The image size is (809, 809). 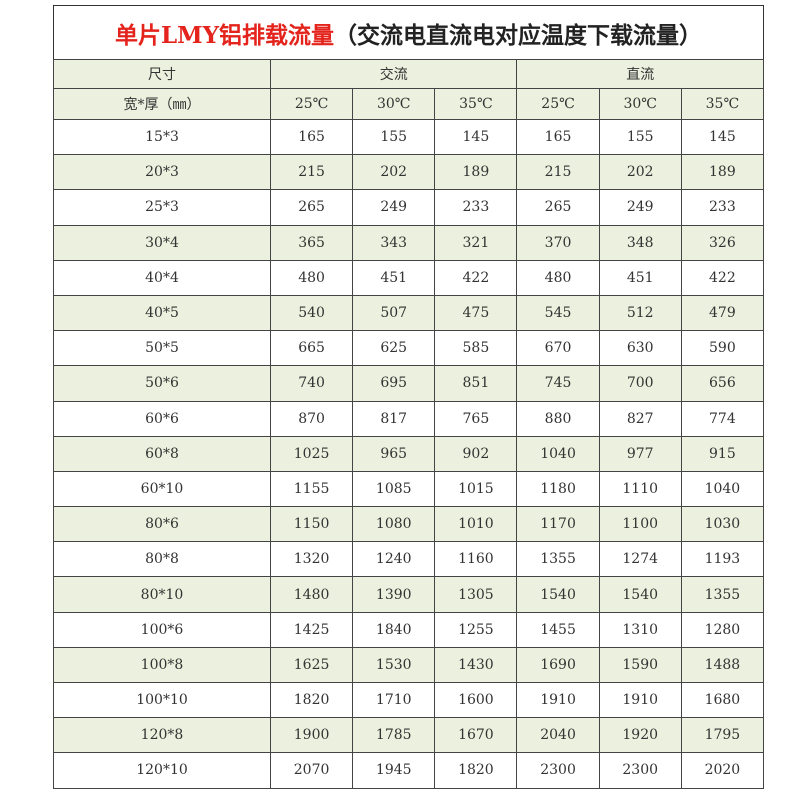 What do you see at coordinates (394, 313) in the screenshot?
I see `ampacity-cell: 507` at bounding box center [394, 313].